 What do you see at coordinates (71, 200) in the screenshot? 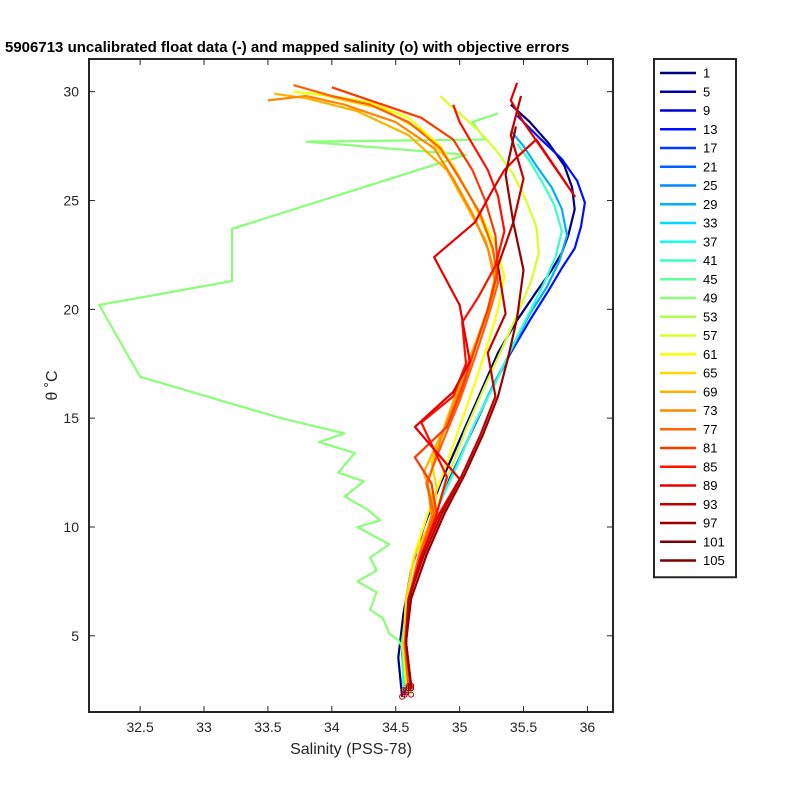
I see `y-tick-label: 25` at bounding box center [71, 200].